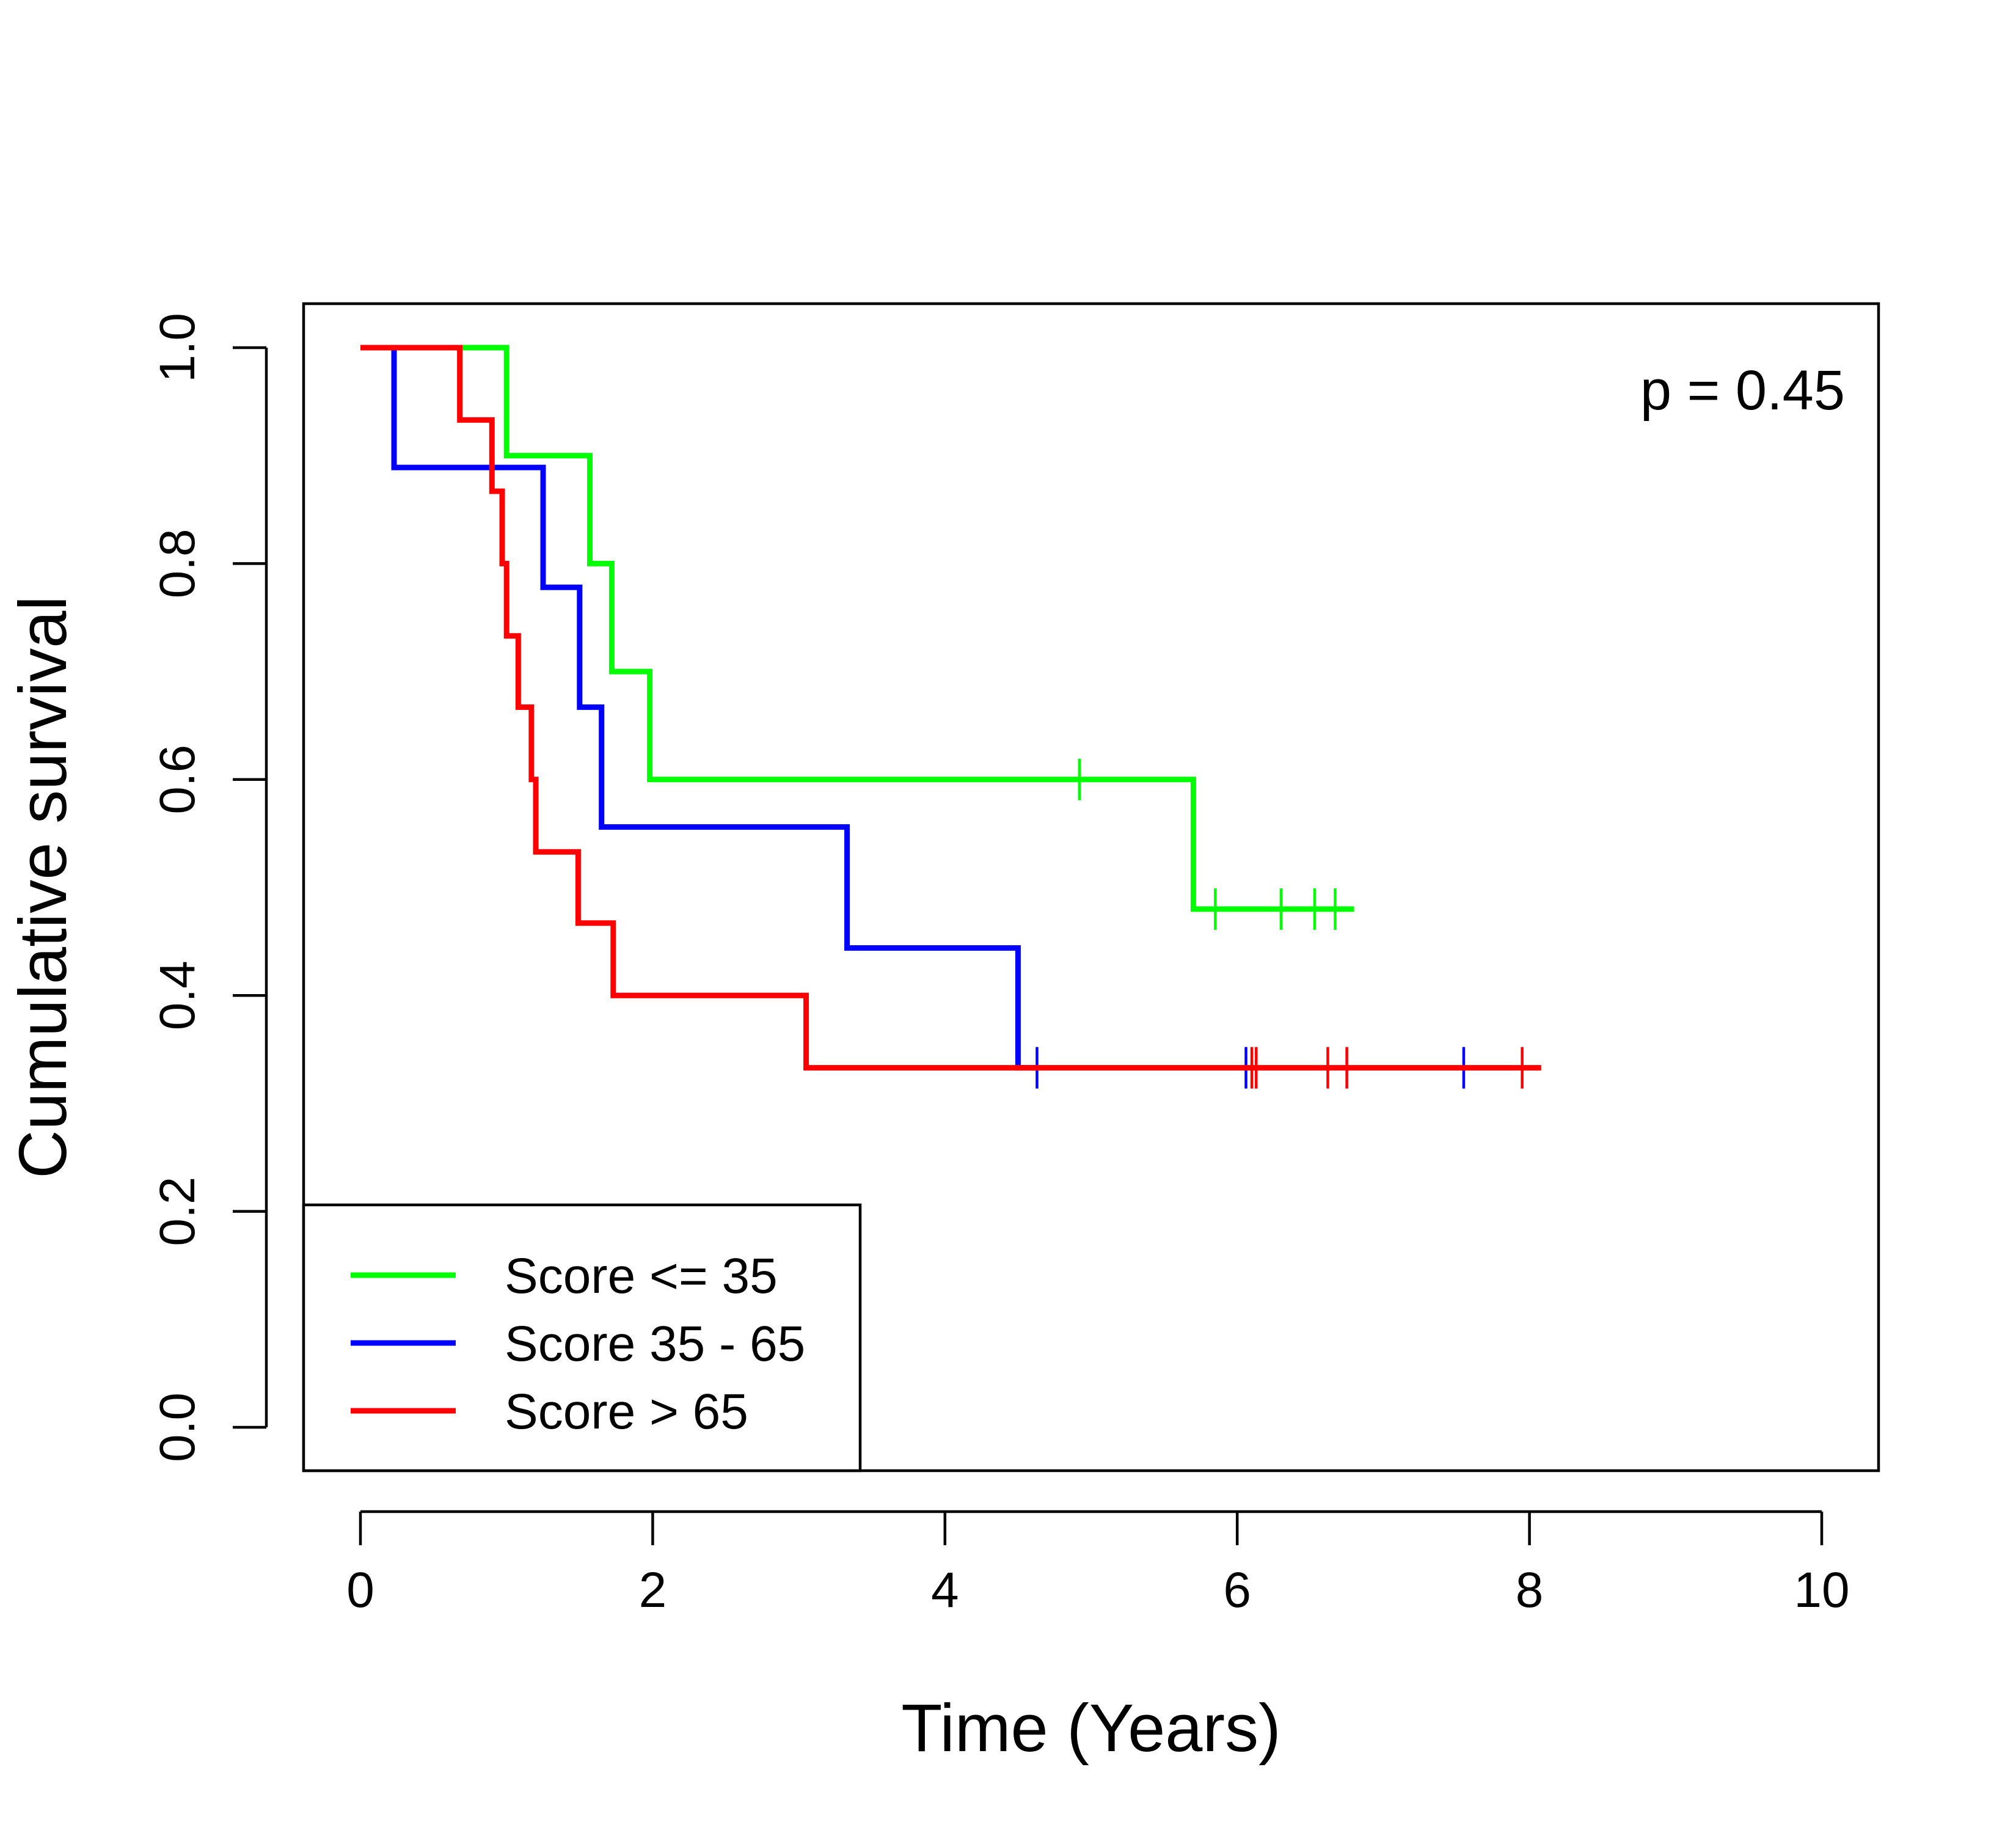 The image size is (2016, 1833). I want to click on x-tick-label-10: 10, so click(1822, 1590).